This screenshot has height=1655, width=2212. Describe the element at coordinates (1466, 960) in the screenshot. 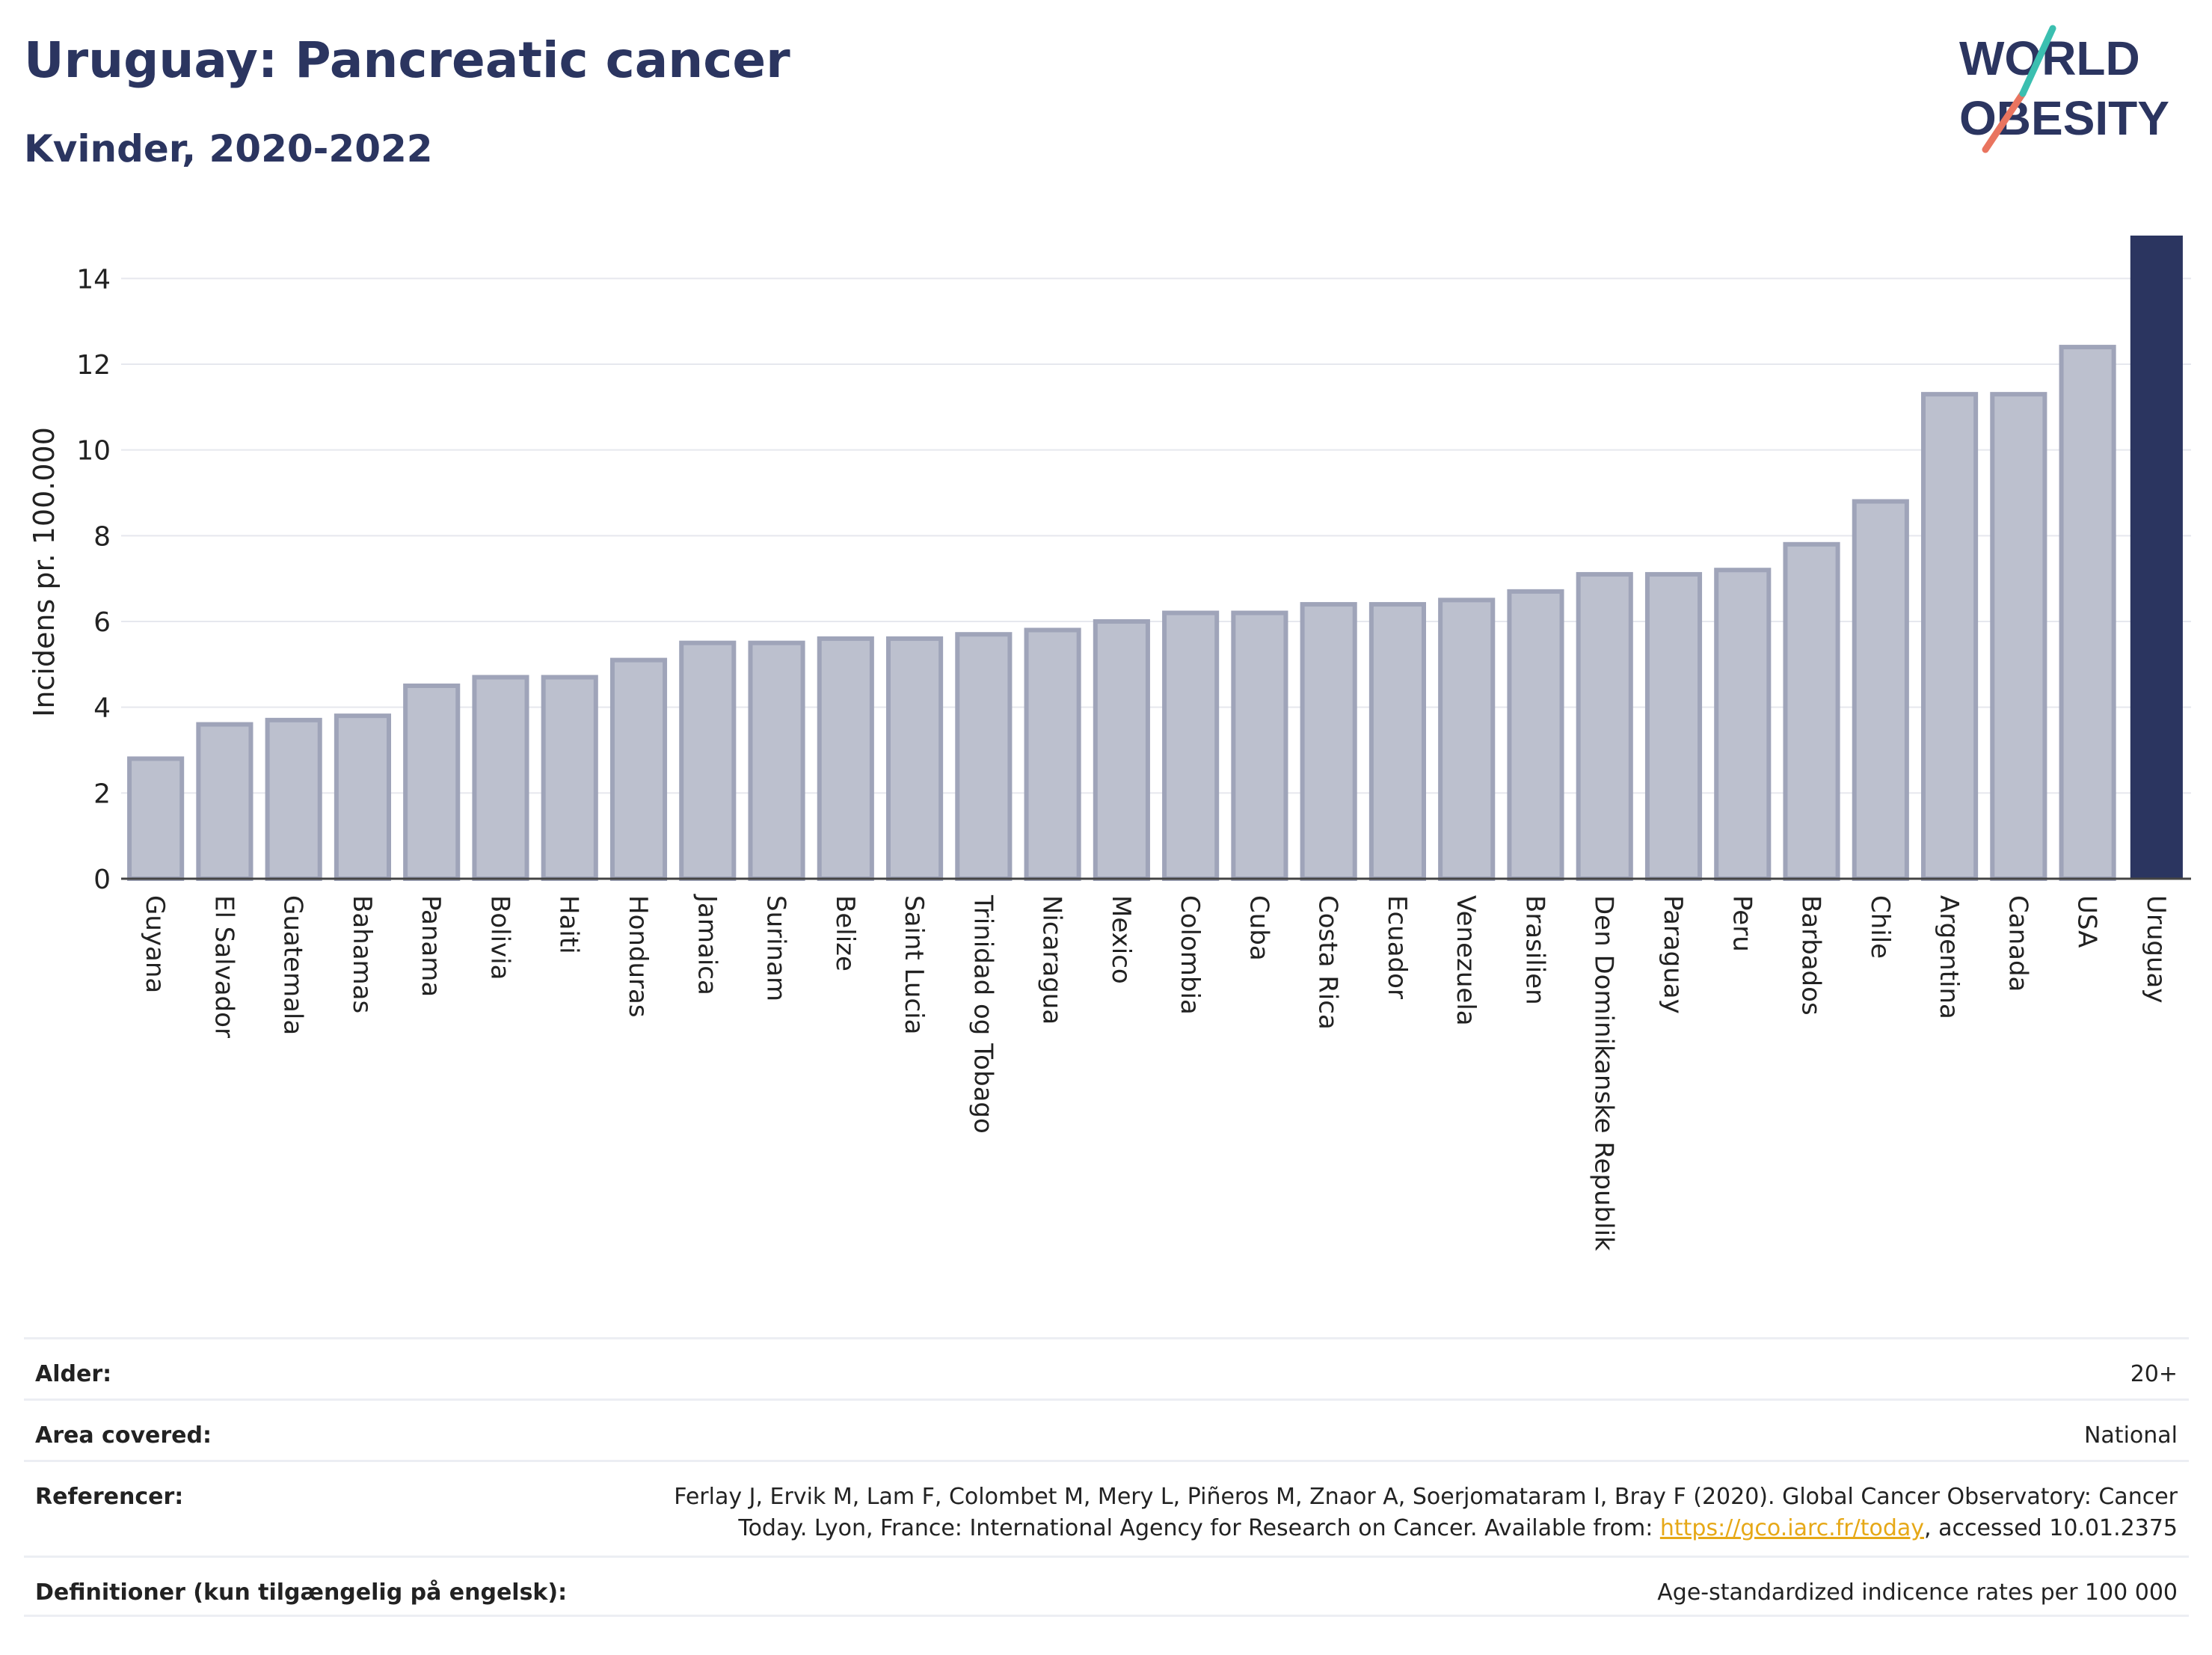

I see `x-tick-label: Venezuela` at that location.